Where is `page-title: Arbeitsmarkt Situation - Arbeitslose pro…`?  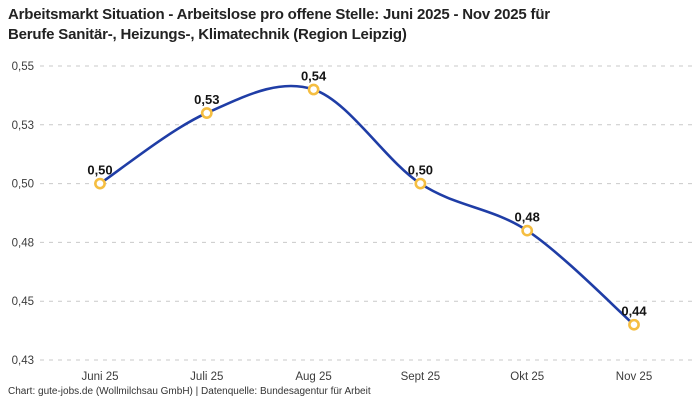 page-title: Arbeitsmarkt Situation - Arbeitslose pro… is located at coordinates (348, 25).